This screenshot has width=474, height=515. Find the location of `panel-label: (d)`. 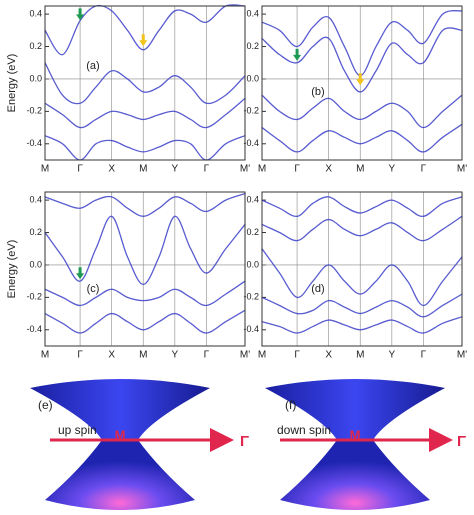

panel-label: (d) is located at coordinates (317, 289).